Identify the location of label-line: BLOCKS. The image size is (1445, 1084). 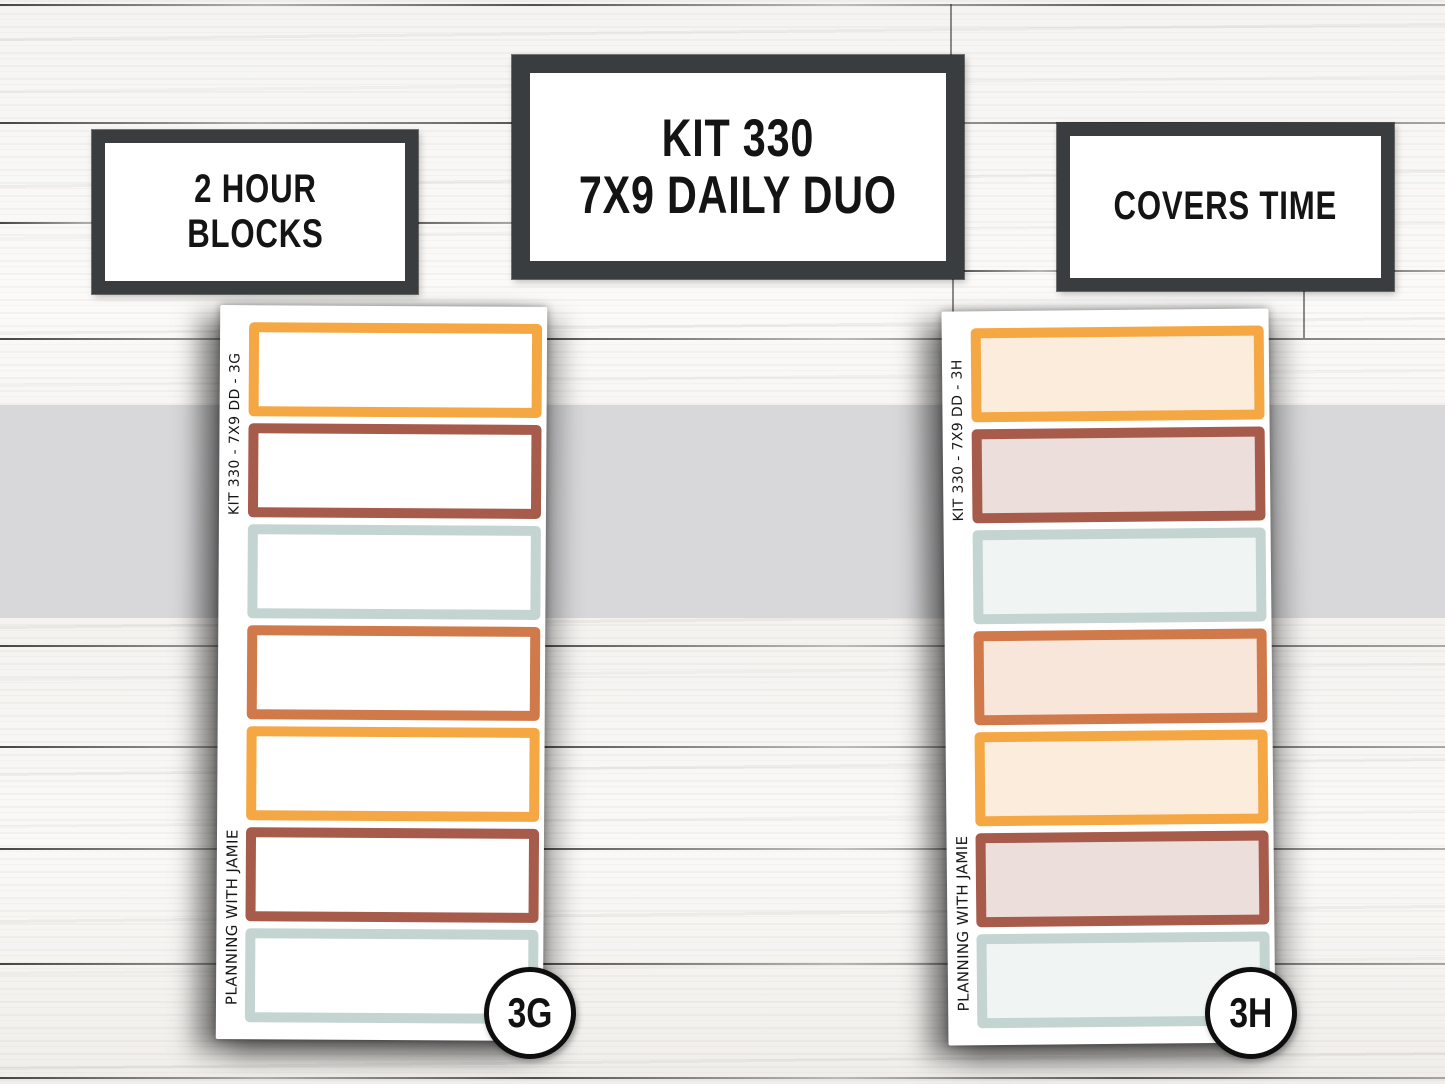
(255, 234).